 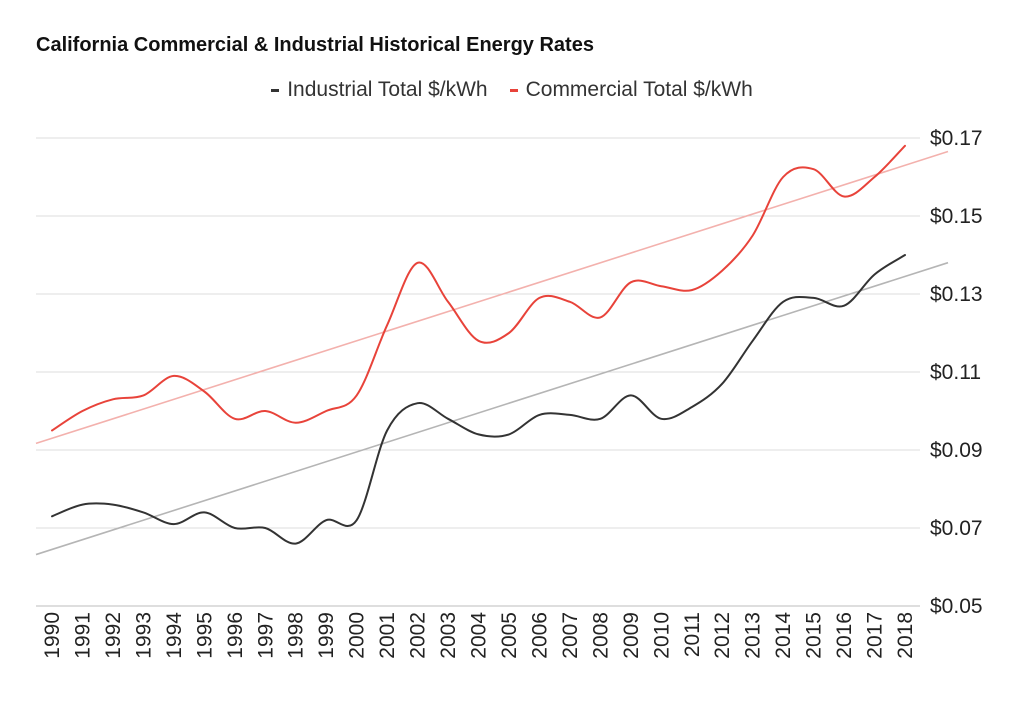 What do you see at coordinates (956, 528) in the screenshot?
I see `y-tick-label: $0.07` at bounding box center [956, 528].